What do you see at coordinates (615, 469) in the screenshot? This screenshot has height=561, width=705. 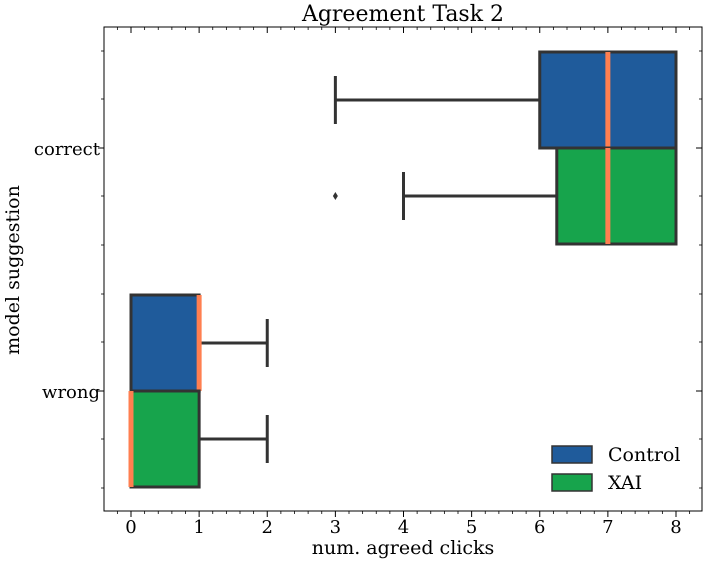 I see `legend: Control XAI` at bounding box center [615, 469].